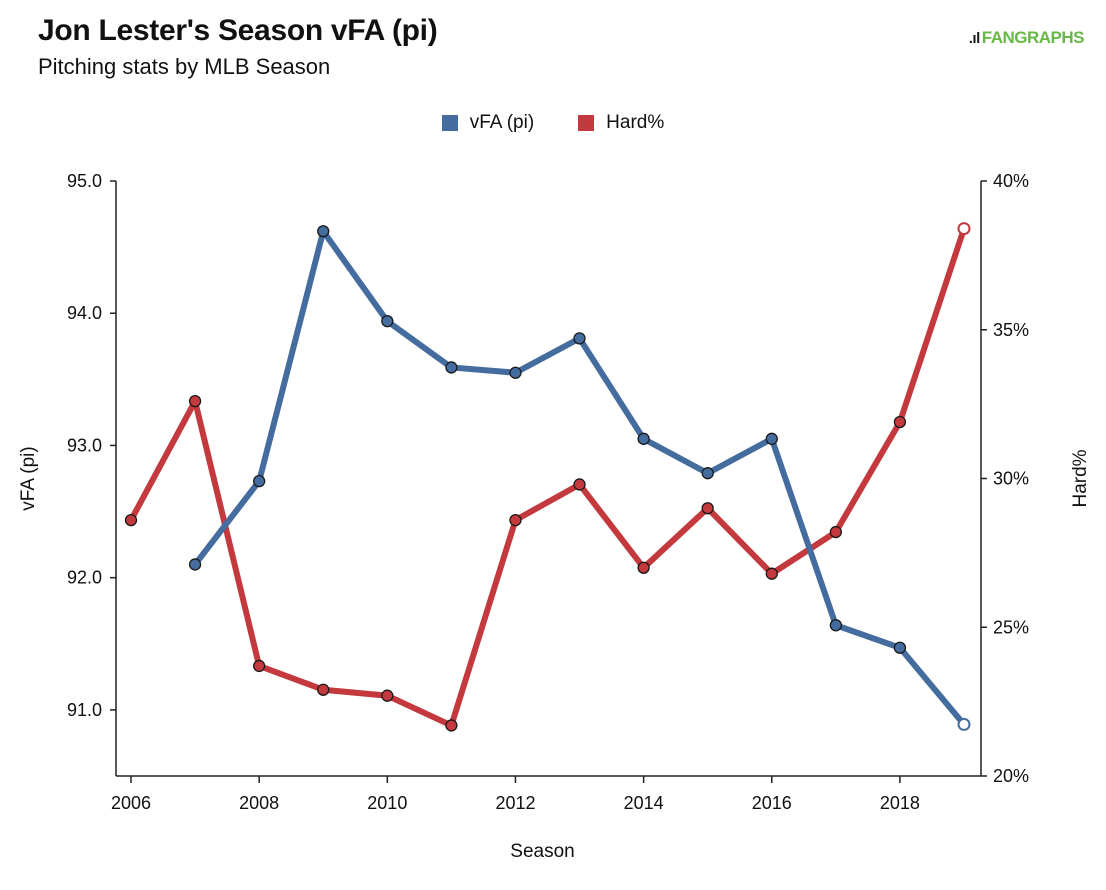 This screenshot has width=1106, height=890. Describe the element at coordinates (502, 122) in the screenshot. I see `legend-label-vfa: vFA (pi)` at that location.